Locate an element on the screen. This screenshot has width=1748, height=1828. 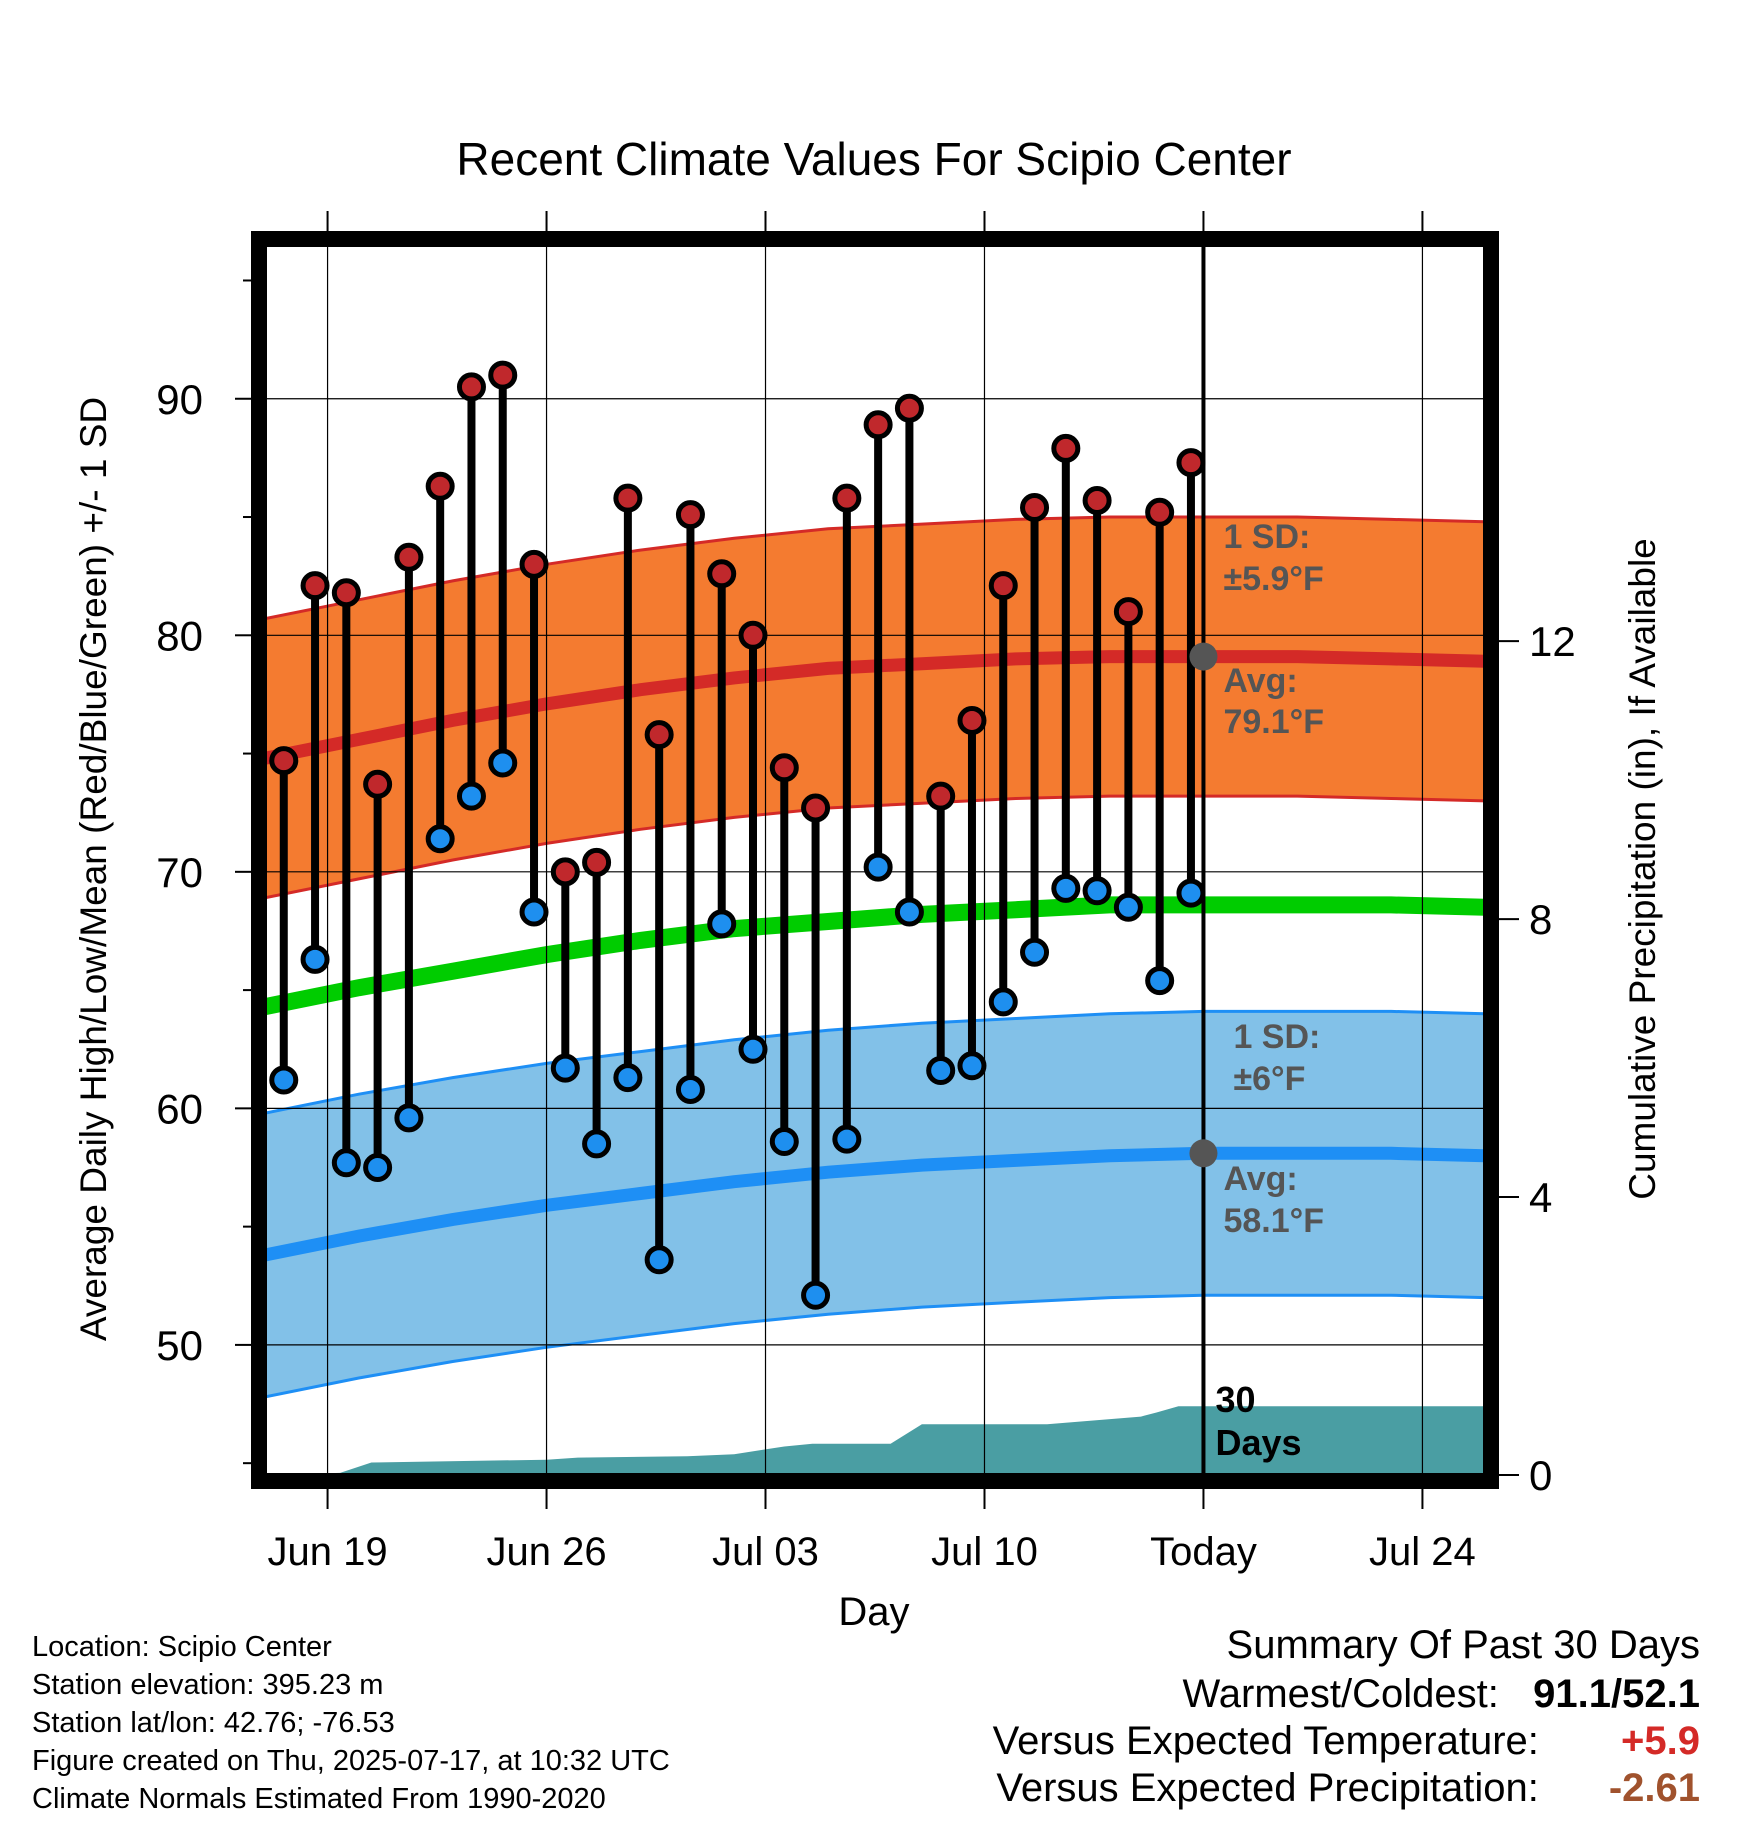
y-tick-label: 60 is located at coordinates (179, 1108).